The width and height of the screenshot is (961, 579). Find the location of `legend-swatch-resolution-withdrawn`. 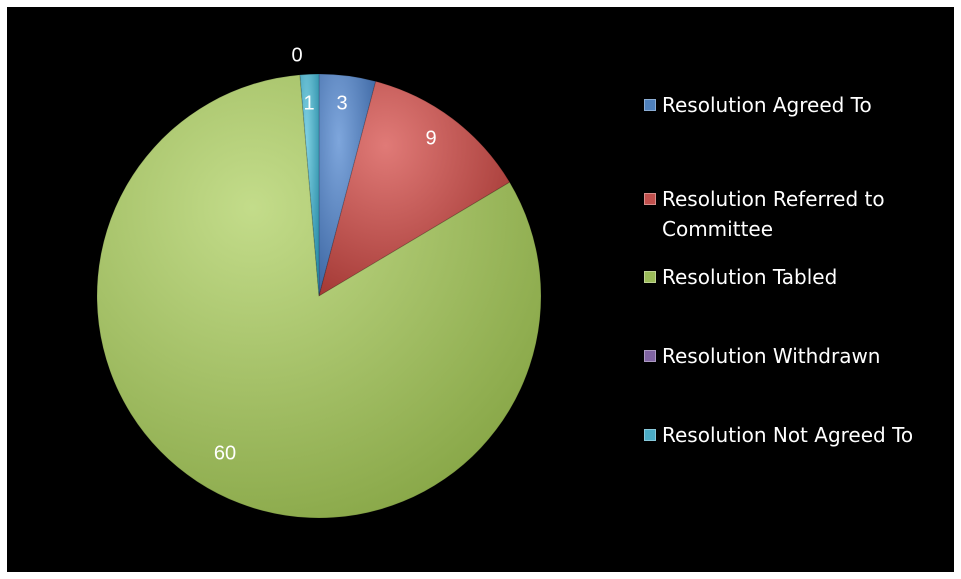

legend-swatch-resolution-withdrawn is located at coordinates (650, 356).